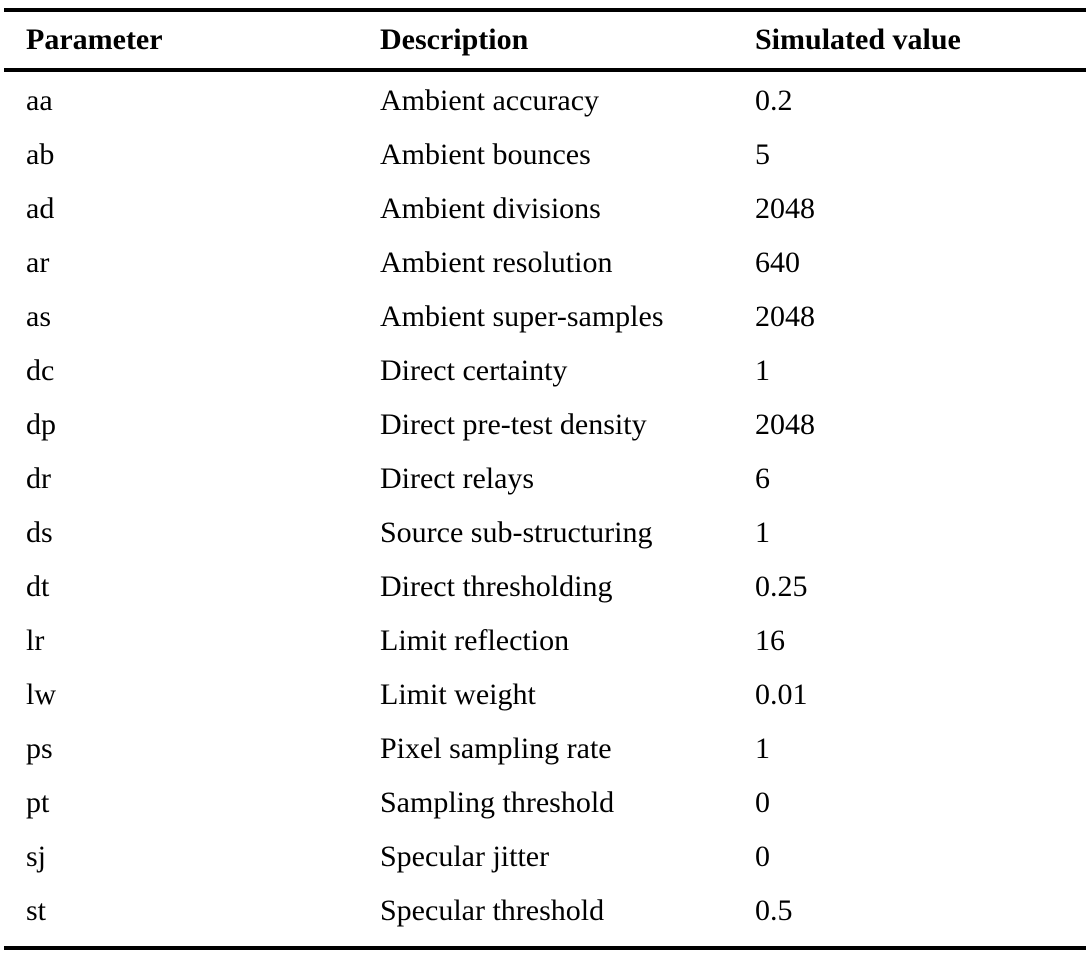 This screenshot has height=955, width=1089. What do you see at coordinates (545, 695) in the screenshot?
I see `table-row: lw Limit weight 0.01` at bounding box center [545, 695].